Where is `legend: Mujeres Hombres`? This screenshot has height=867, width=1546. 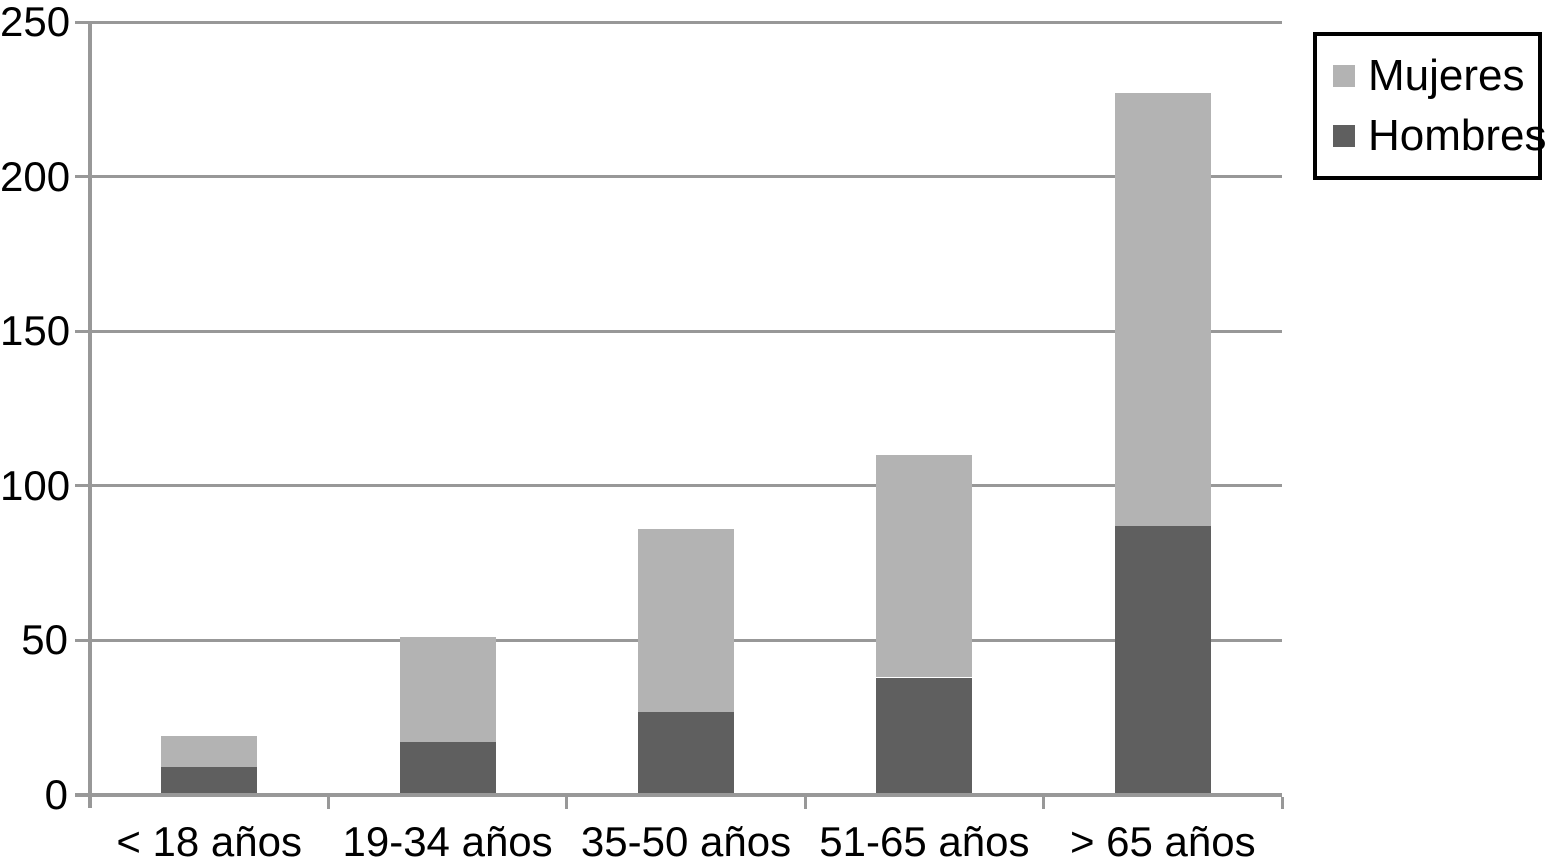
legend: Mujeres Hombres is located at coordinates (1429, 106).